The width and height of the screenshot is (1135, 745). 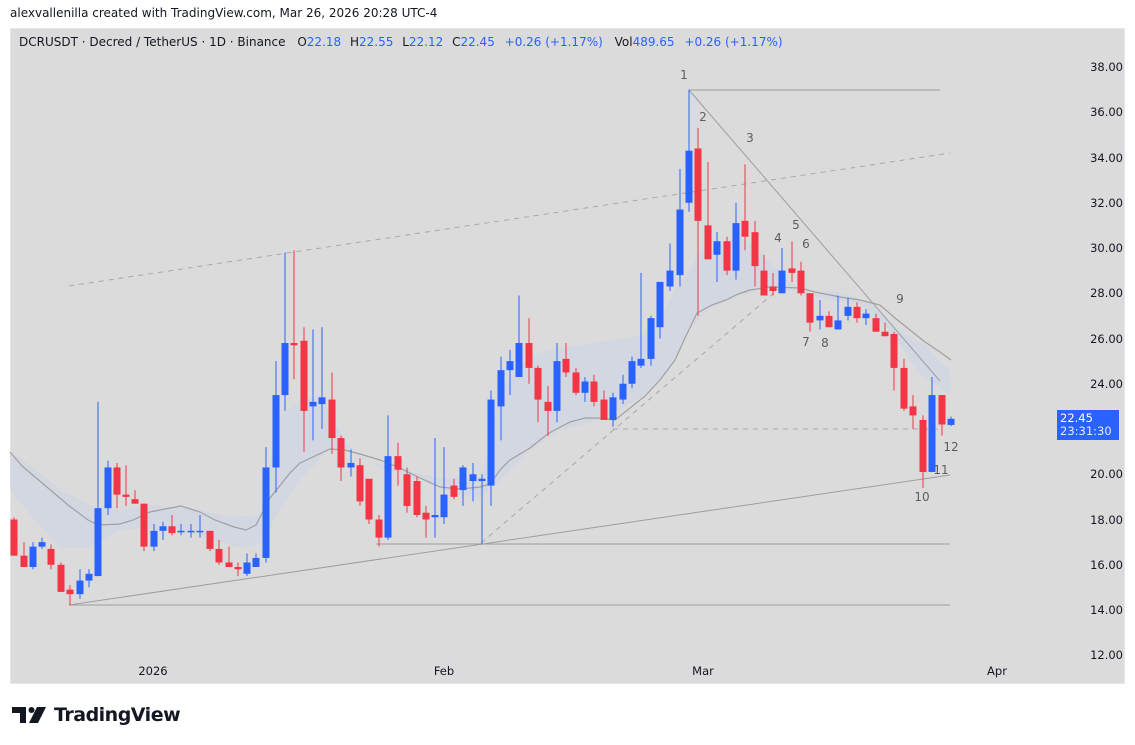 What do you see at coordinates (703, 671) in the screenshot?
I see `time-tick-label: Mar` at bounding box center [703, 671].